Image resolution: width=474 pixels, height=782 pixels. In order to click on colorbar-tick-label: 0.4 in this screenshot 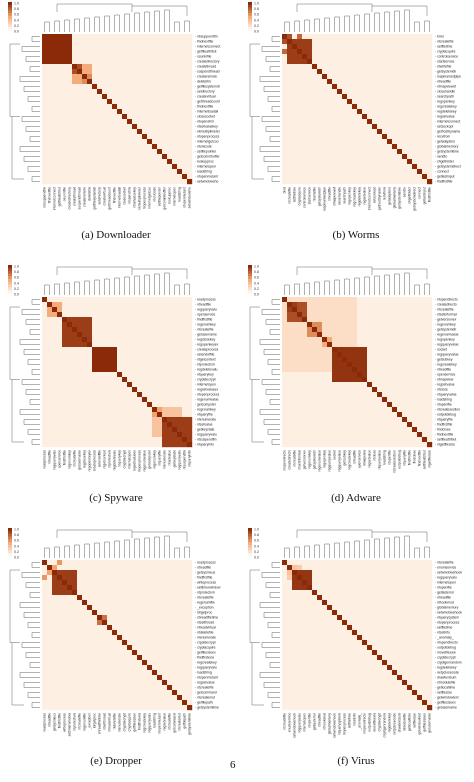, I will do `click(16, 283)`.